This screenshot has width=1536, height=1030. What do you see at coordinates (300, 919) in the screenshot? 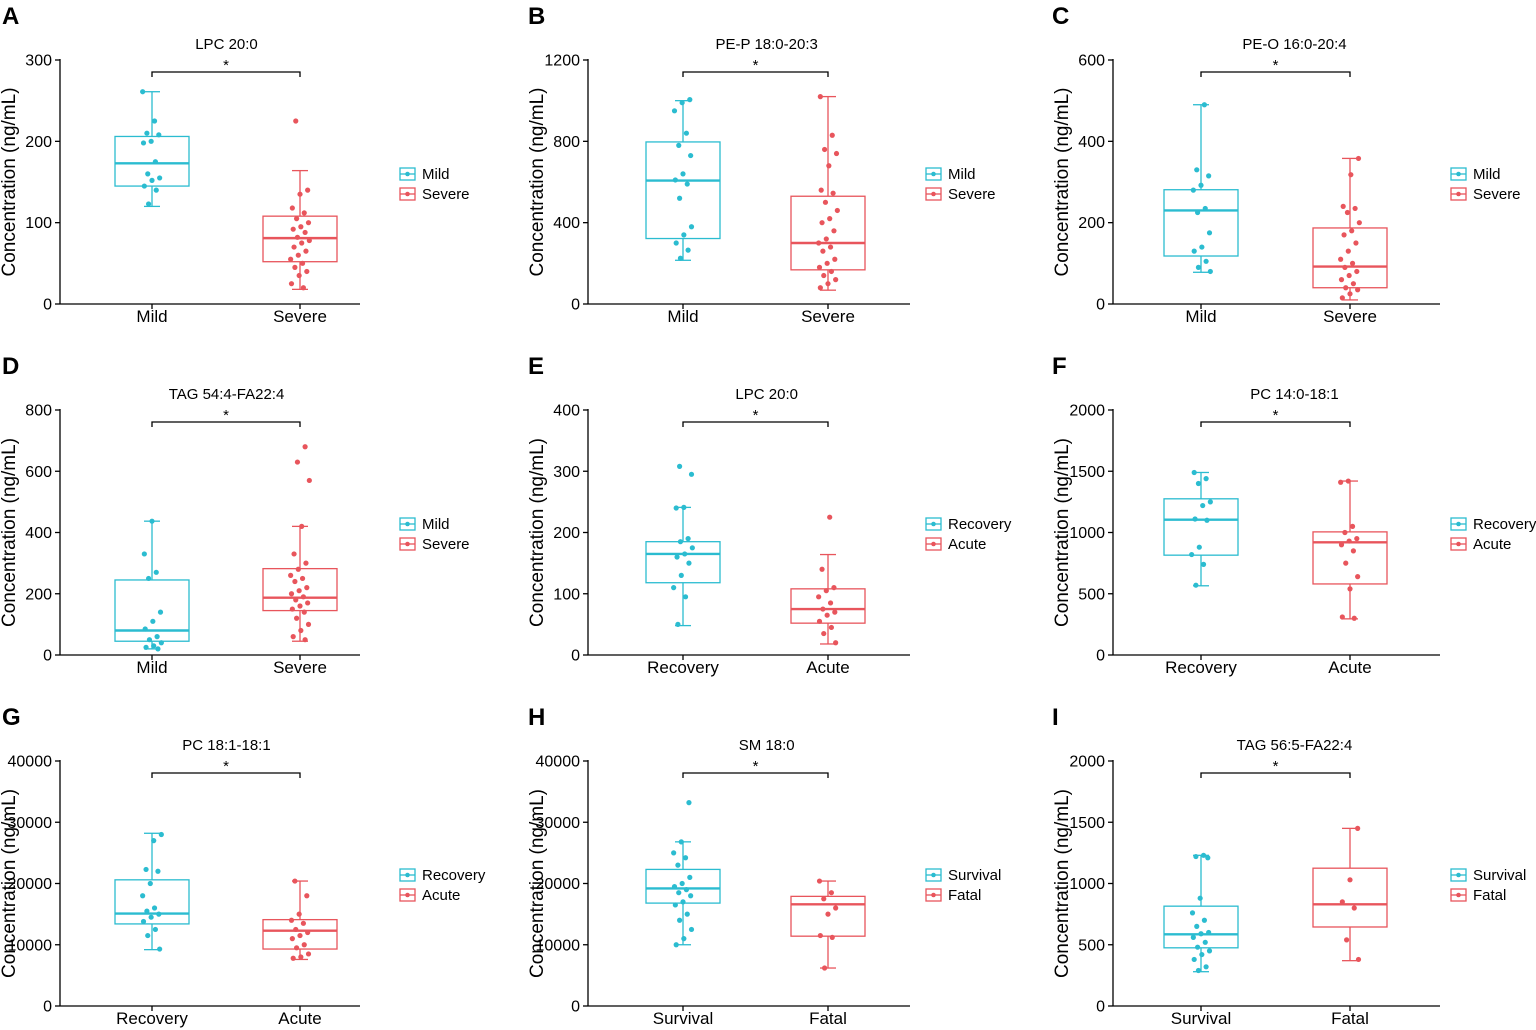
I see `box-acute` at bounding box center [300, 919].